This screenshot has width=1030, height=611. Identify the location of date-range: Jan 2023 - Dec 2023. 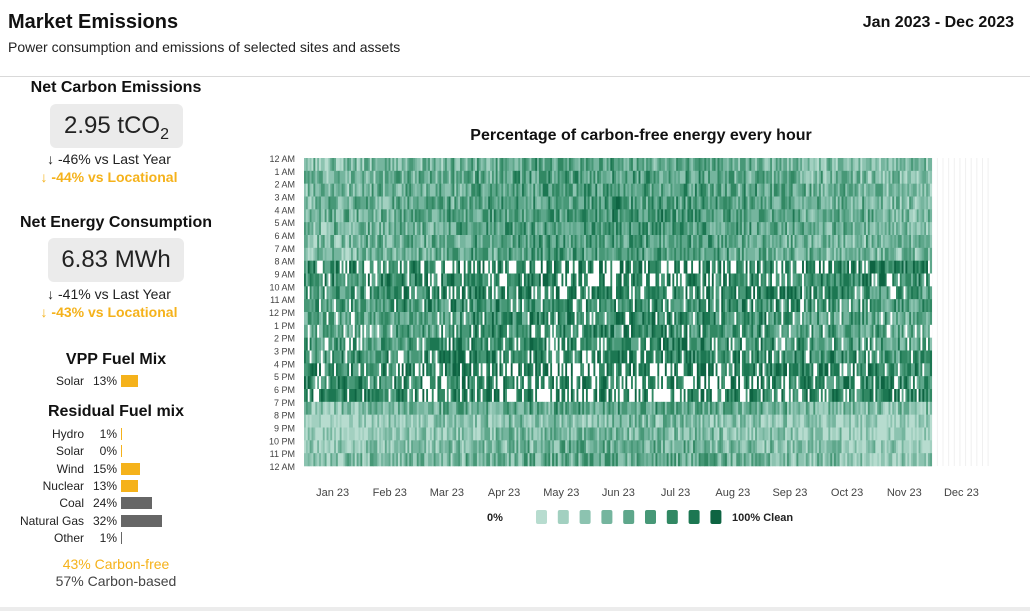
(938, 22).